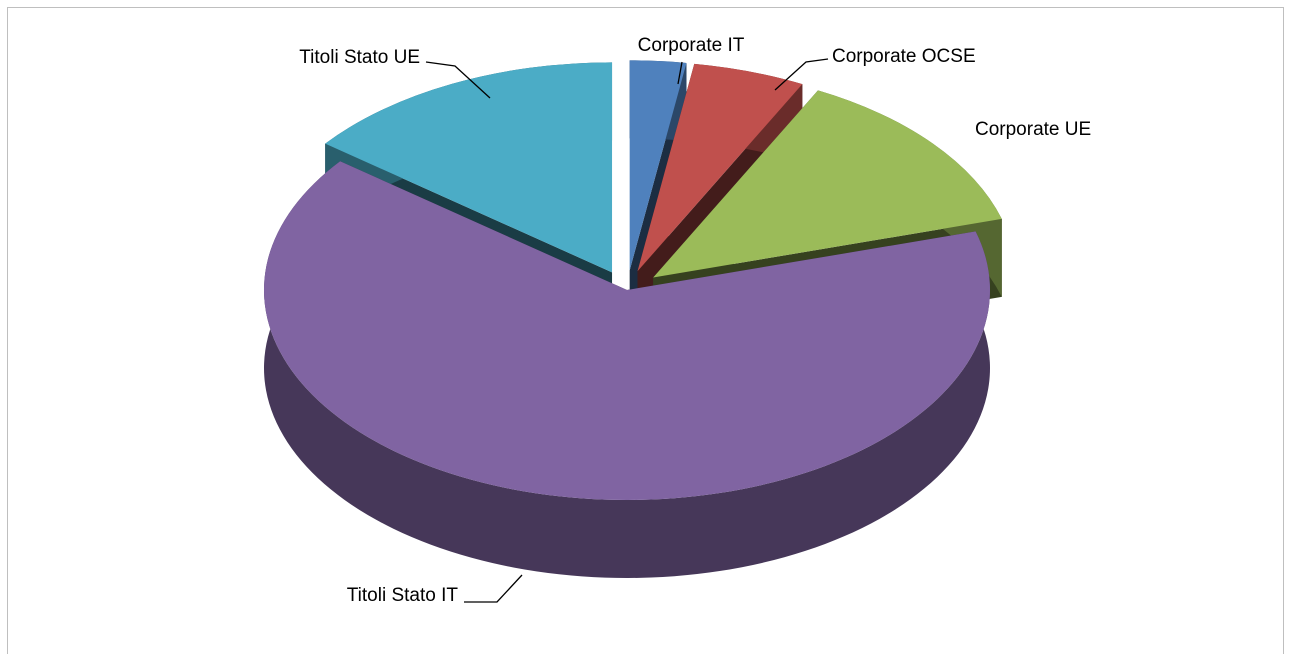 The width and height of the screenshot is (1292, 654). What do you see at coordinates (691, 45) in the screenshot?
I see `data-label: Corporate IT` at bounding box center [691, 45].